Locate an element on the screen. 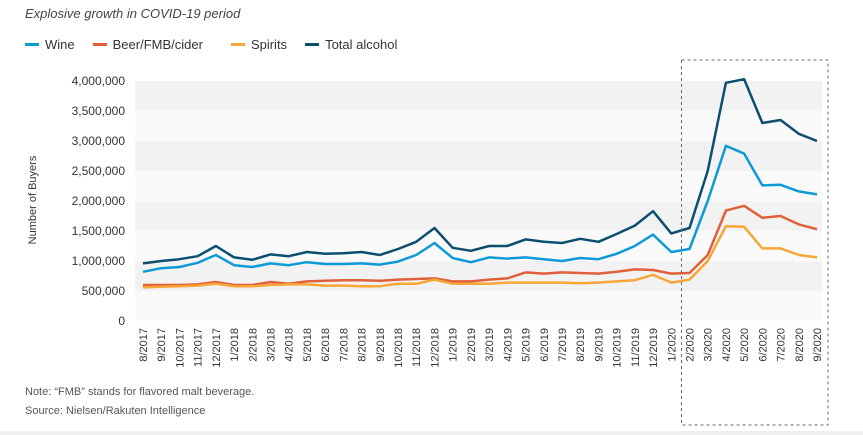 The height and width of the screenshot is (435, 863). y-tick-label: 3,000,000 is located at coordinates (99, 141).